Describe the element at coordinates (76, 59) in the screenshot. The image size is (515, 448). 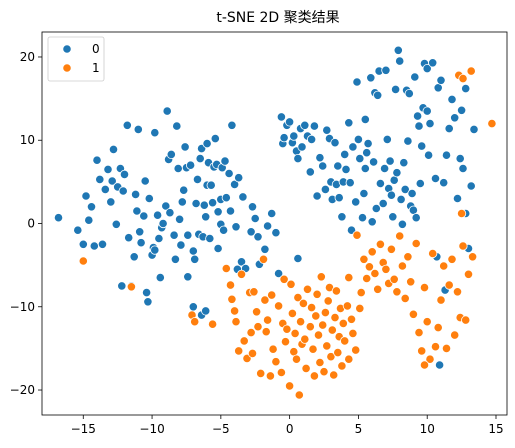
I see `legend-box` at that location.